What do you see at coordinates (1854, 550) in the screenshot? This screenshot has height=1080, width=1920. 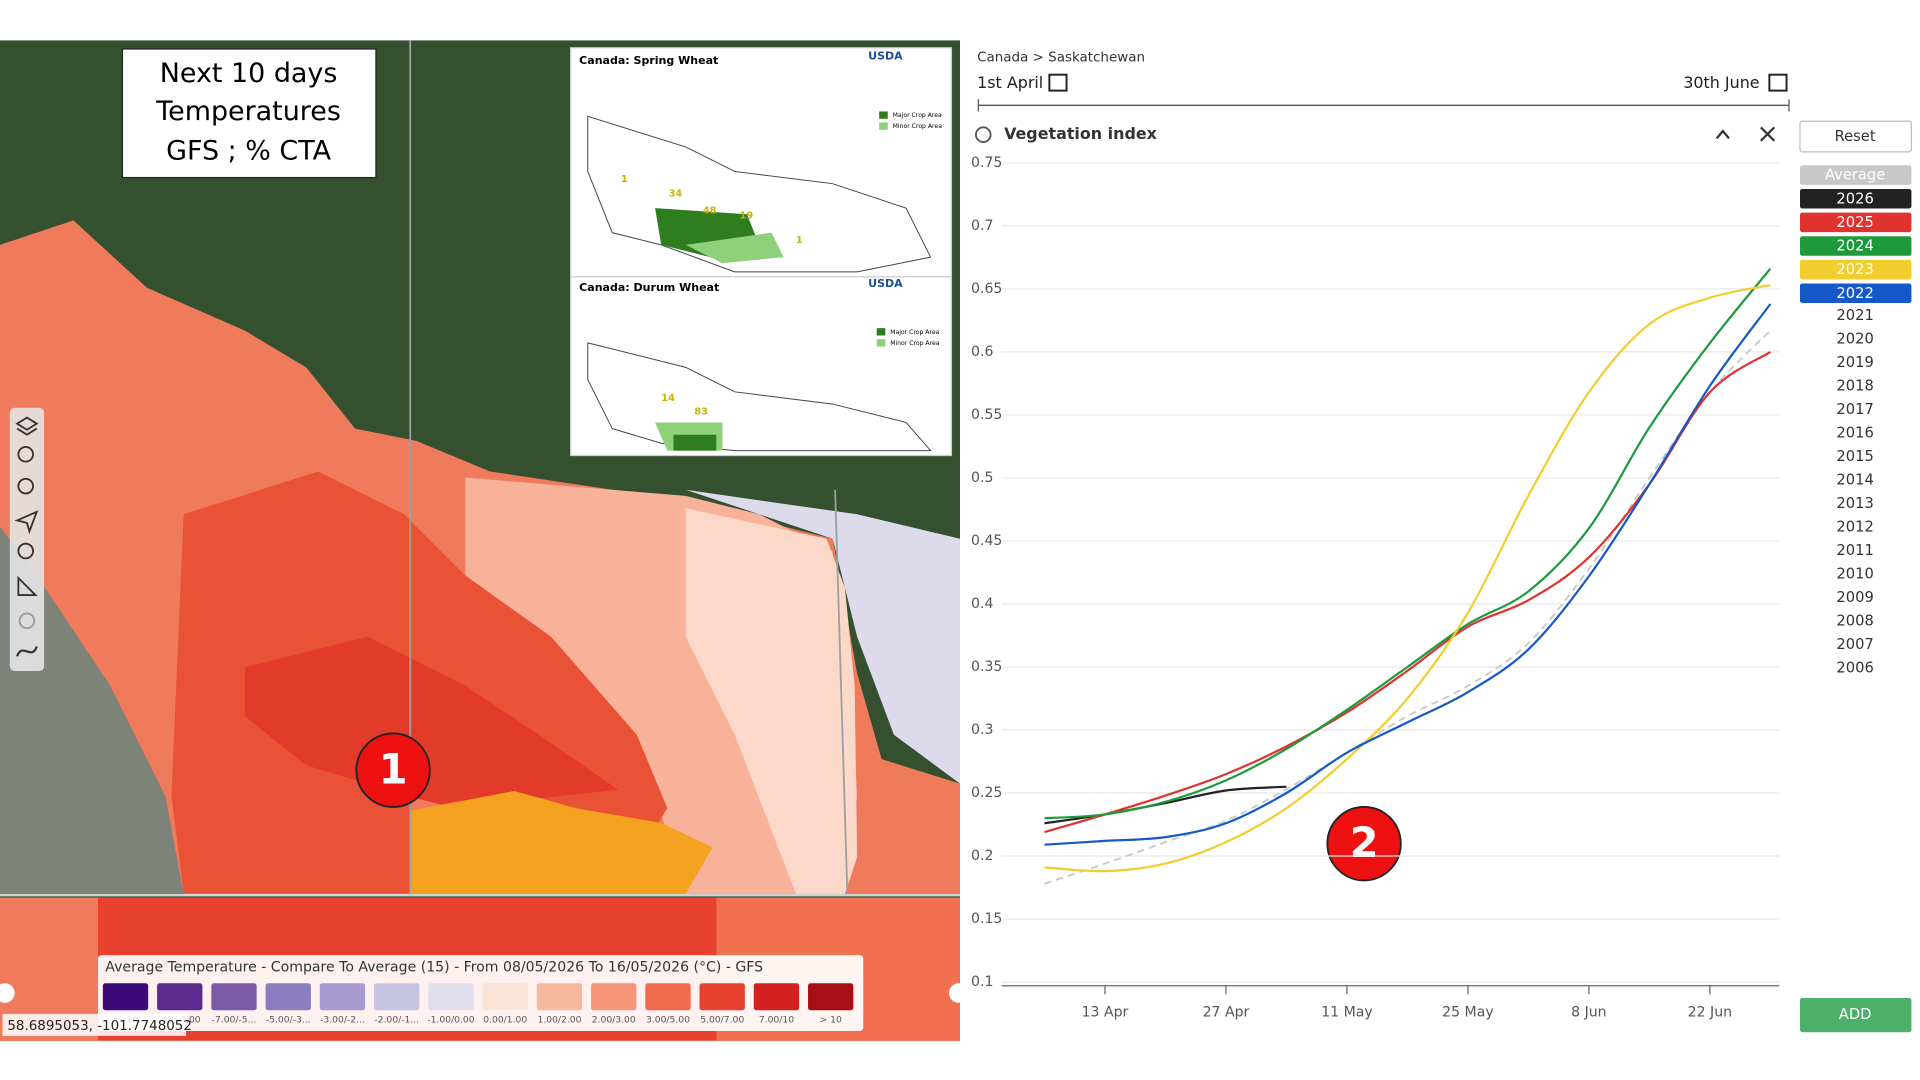 I see `legend-label: 2011` at bounding box center [1854, 550].